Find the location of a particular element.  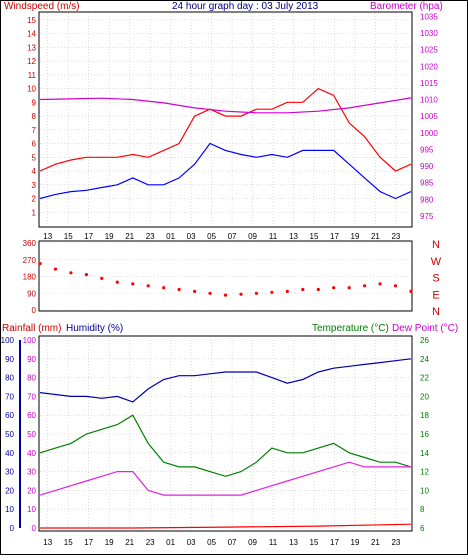

barometer-tick-label: 1025 is located at coordinates (429, 50).